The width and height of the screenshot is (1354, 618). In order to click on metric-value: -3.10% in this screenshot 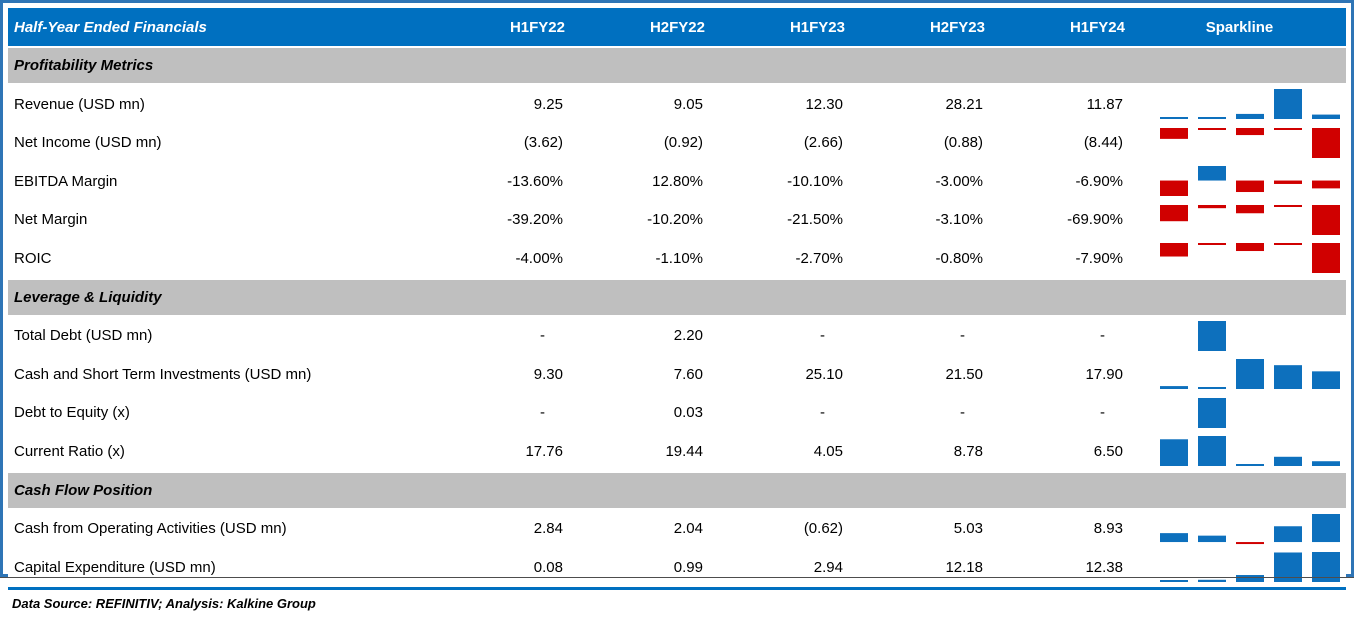, I will do `click(923, 219)`.